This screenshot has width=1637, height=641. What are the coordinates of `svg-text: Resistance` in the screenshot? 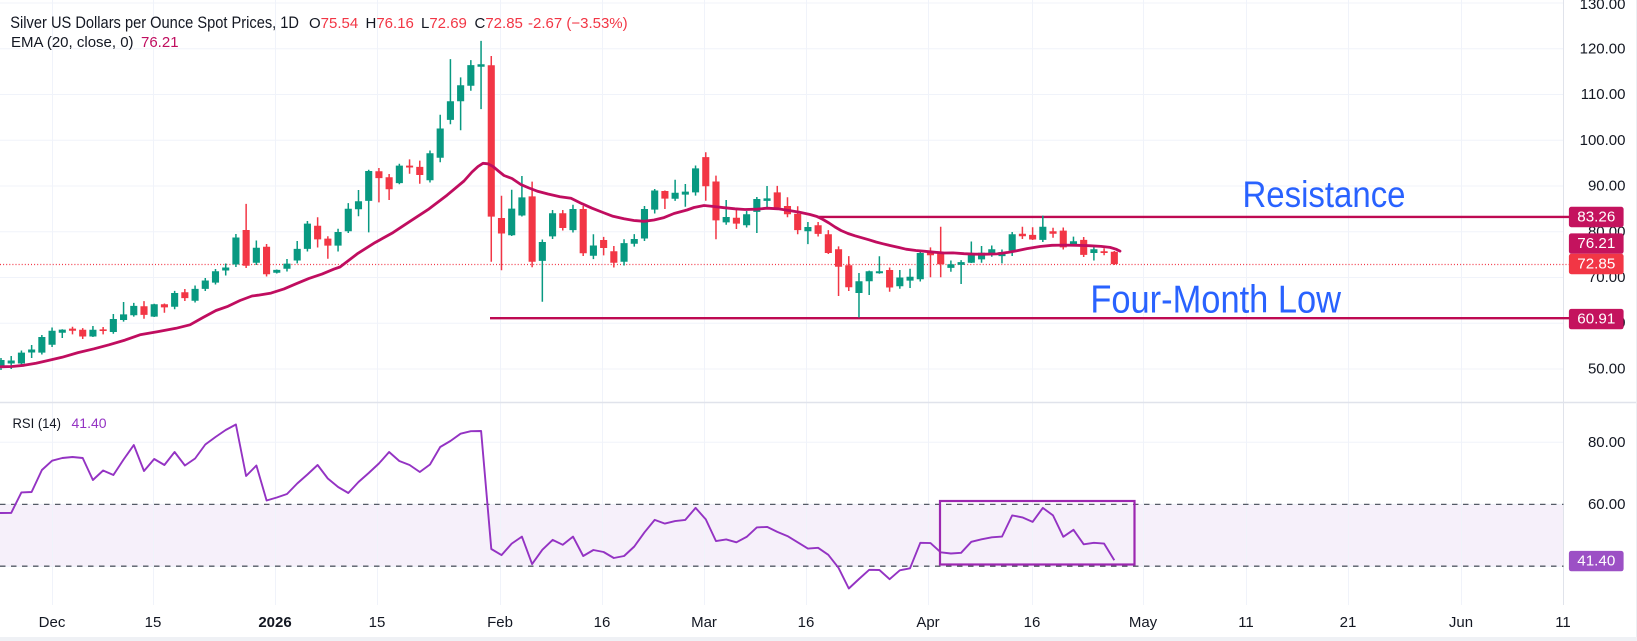 It's located at (1324, 194).